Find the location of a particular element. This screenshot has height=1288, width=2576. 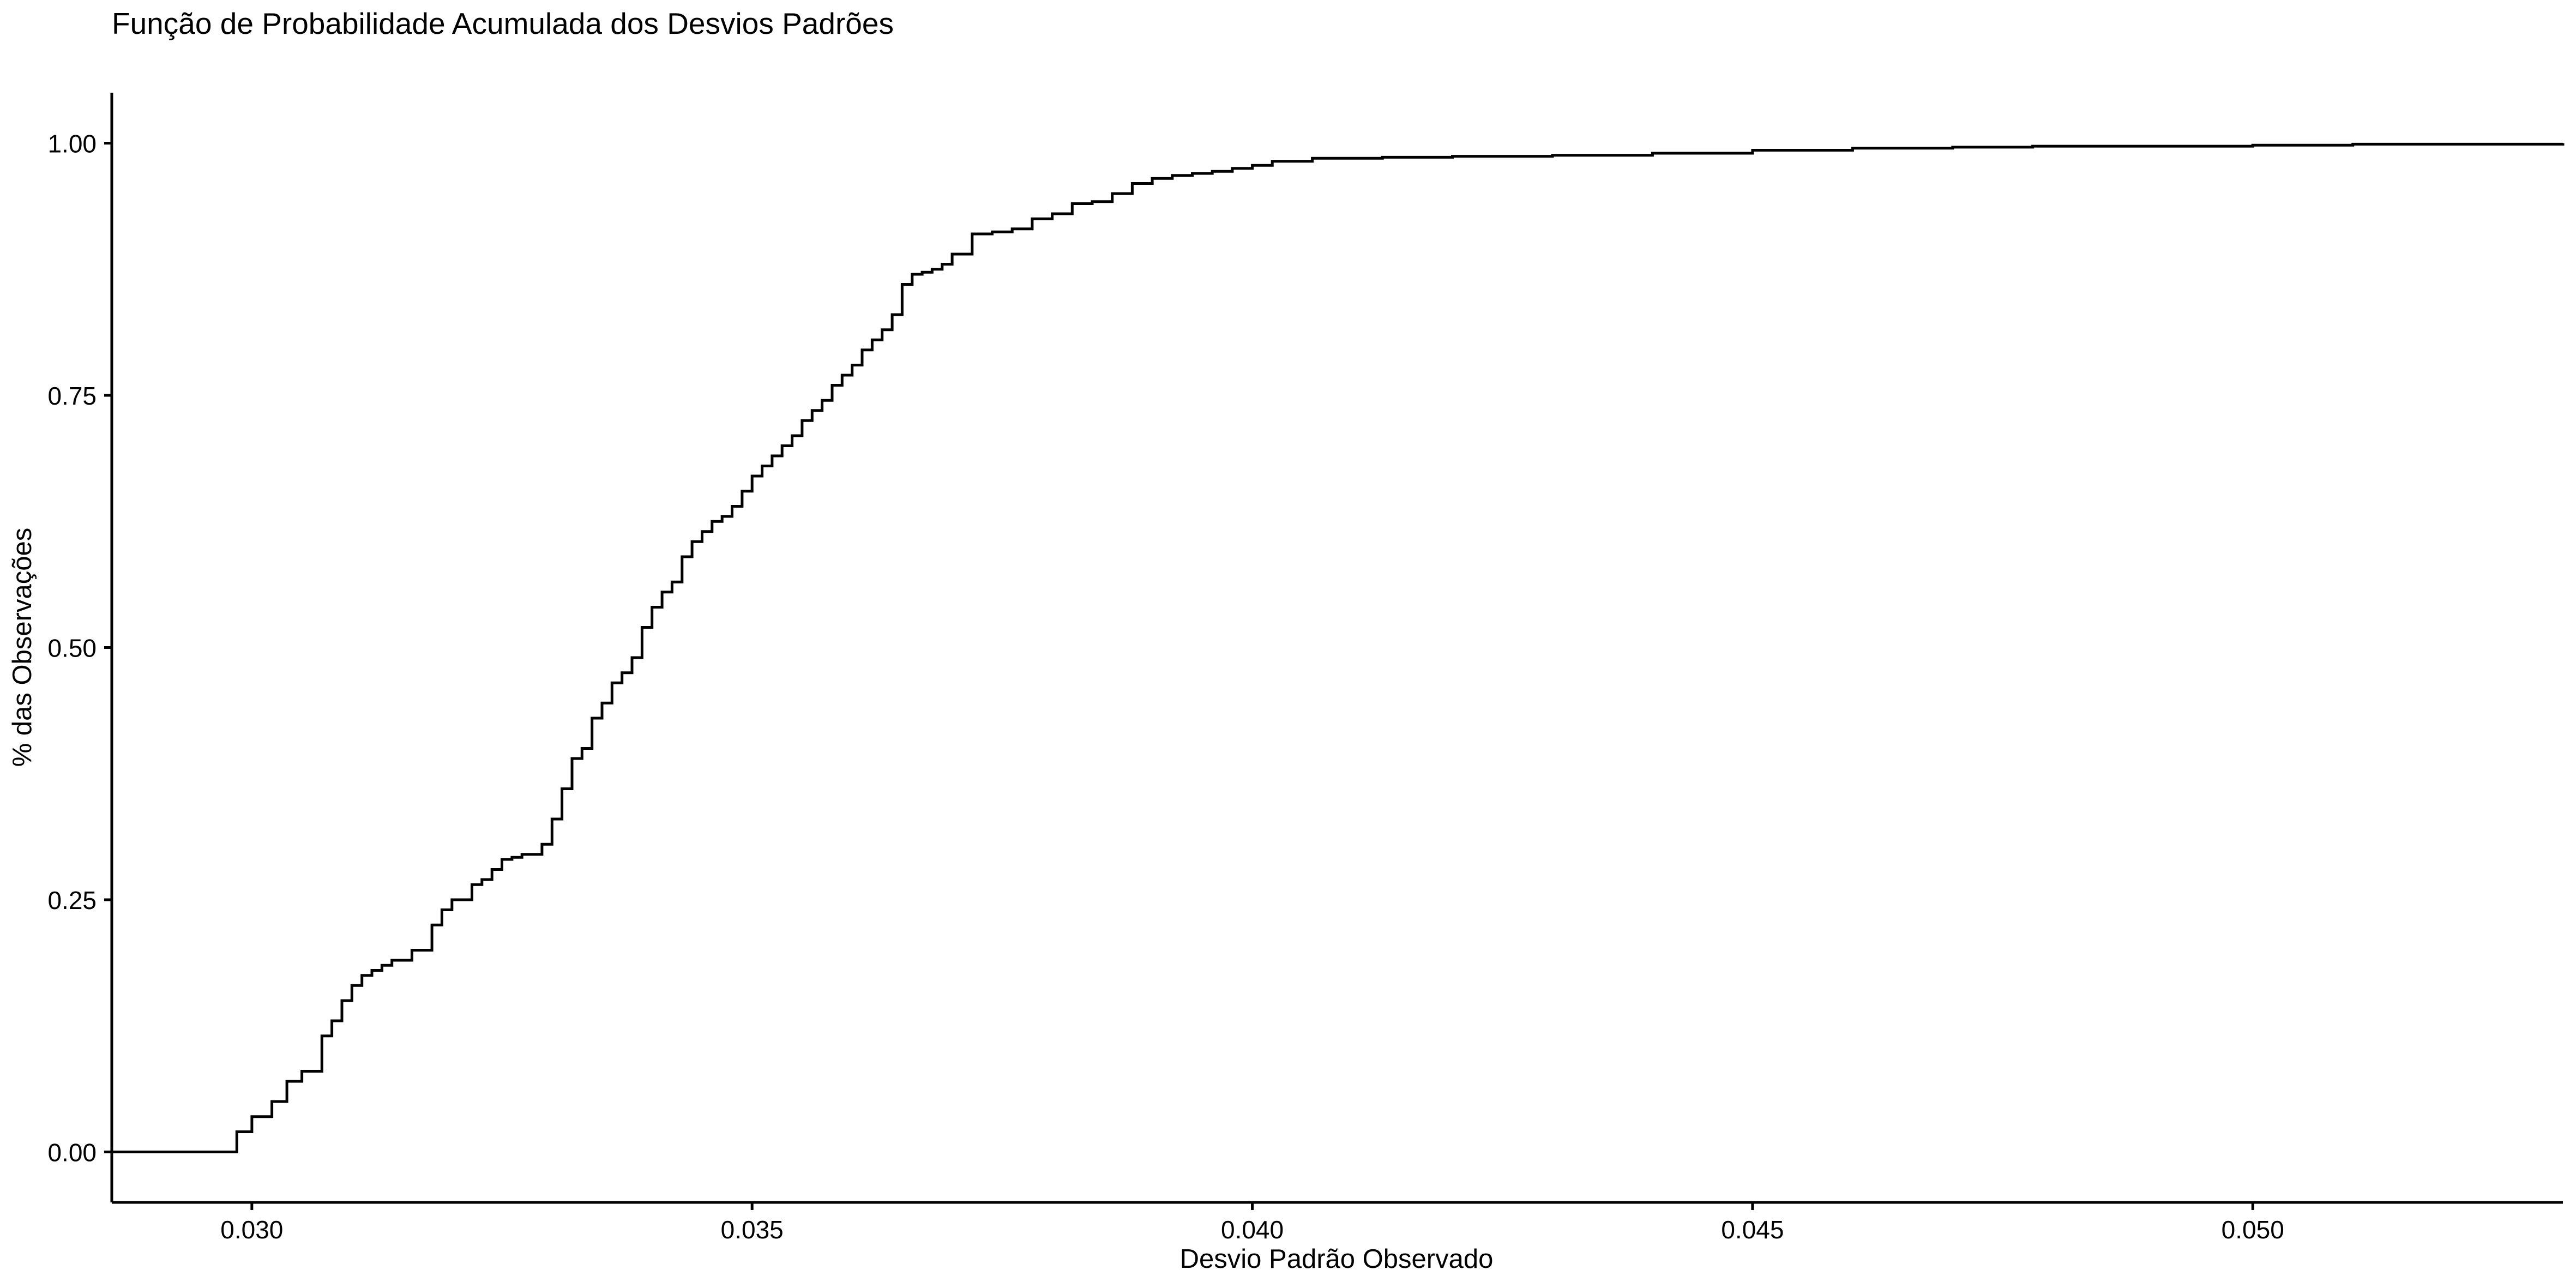

y-axis-label: % das Observações is located at coordinates (22, 647).